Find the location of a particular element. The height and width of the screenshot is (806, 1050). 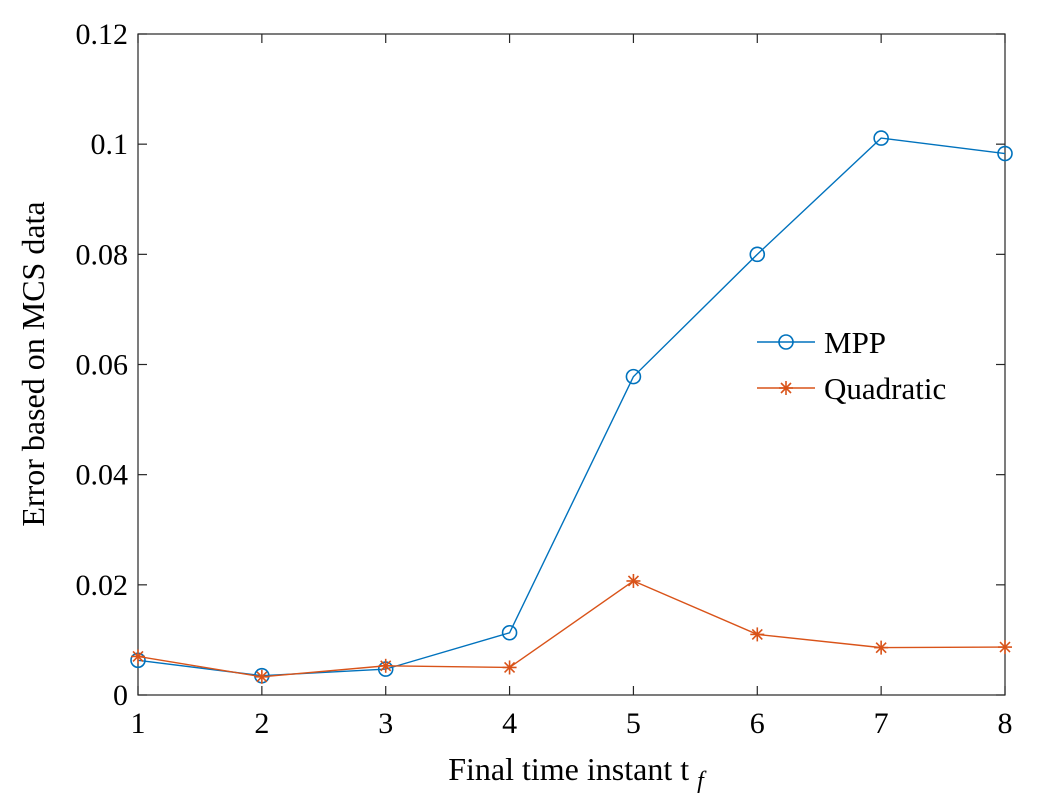

legend: MPP Quadratic is located at coordinates (851, 365).